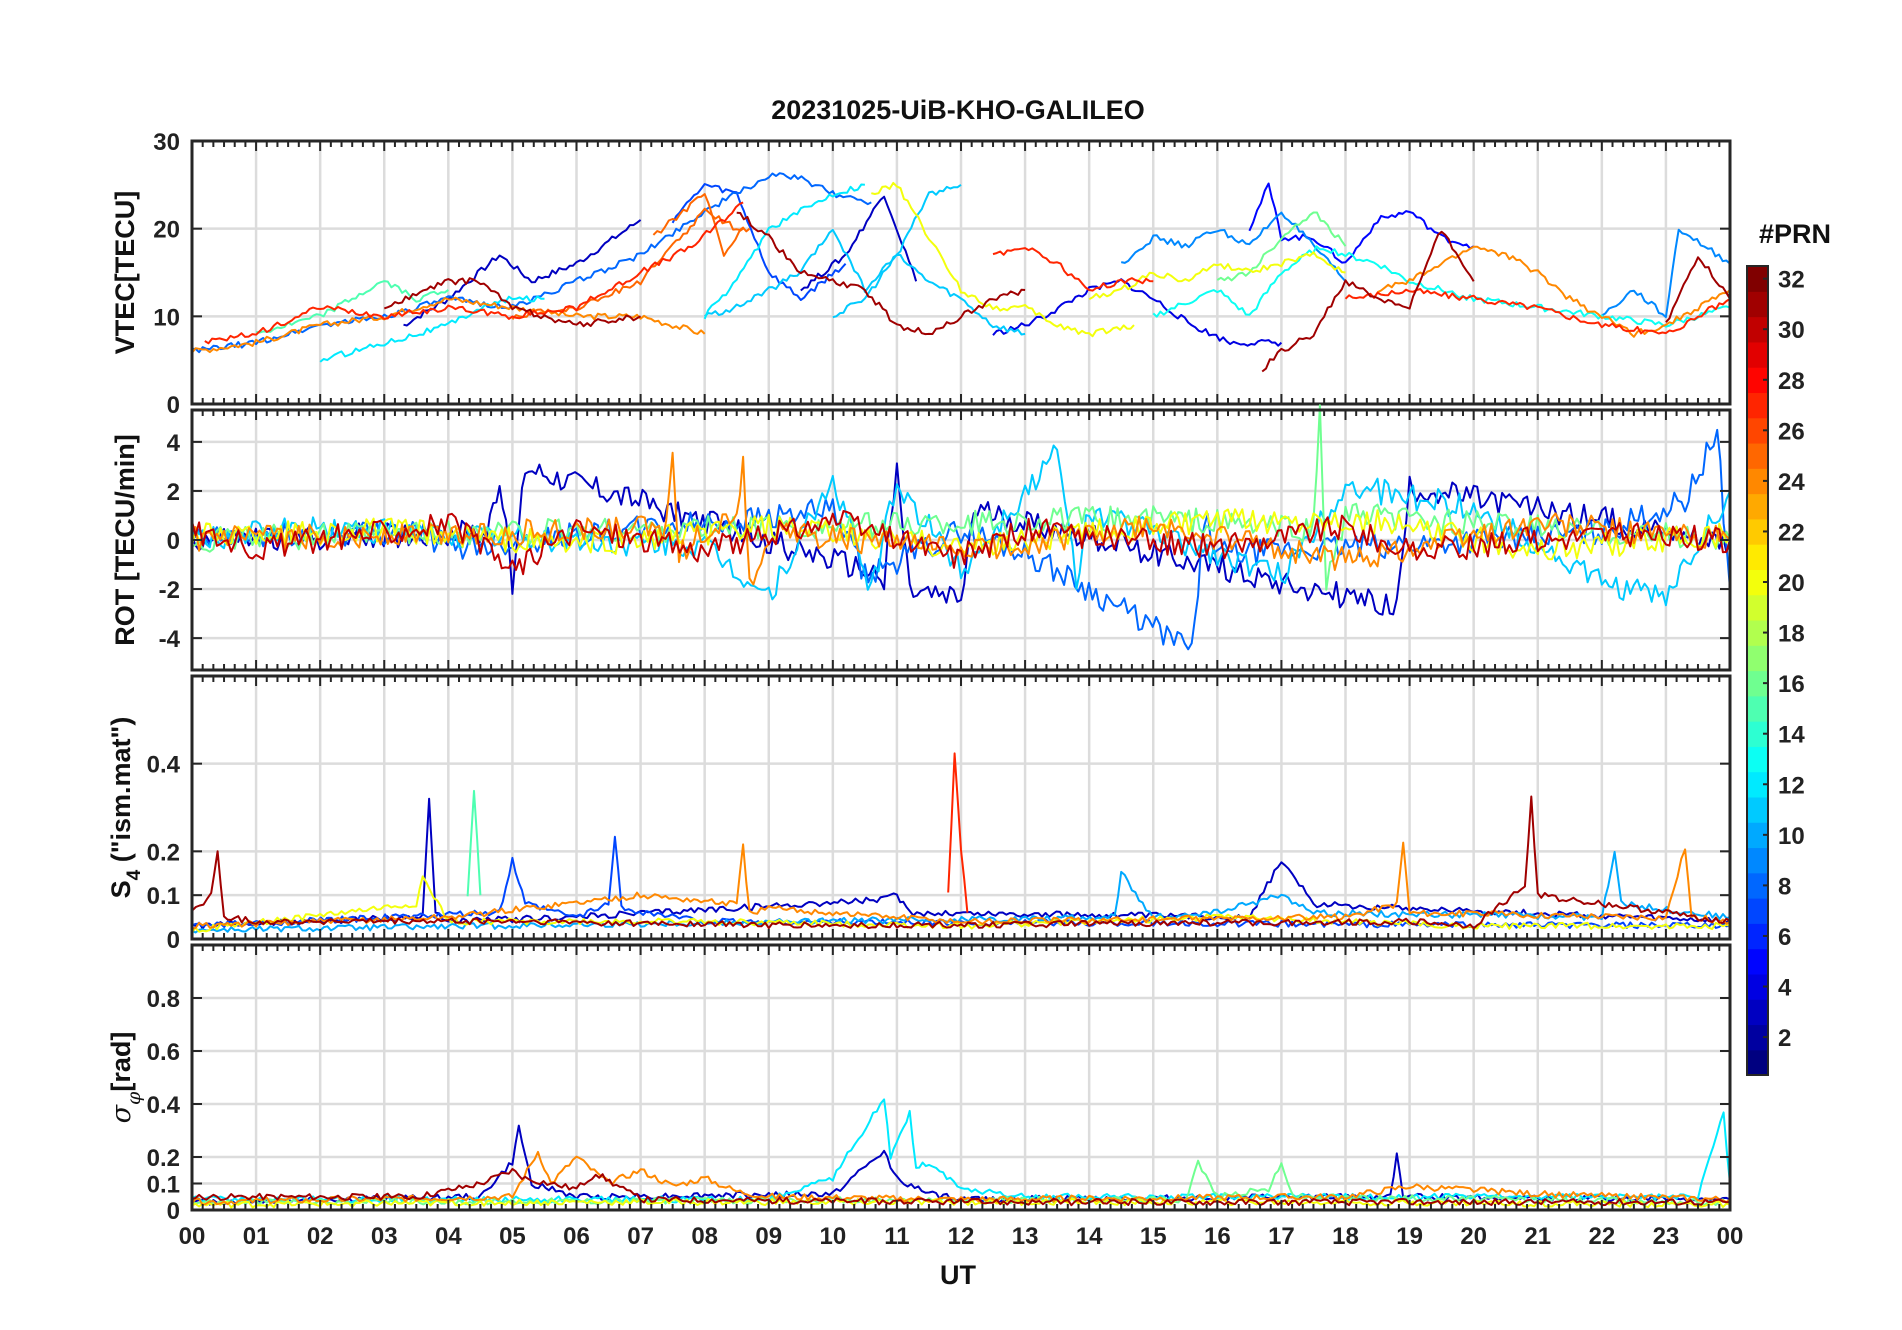 This screenshot has height=1330, width=1902. Describe the element at coordinates (1791, 482) in the screenshot. I see `colorbar-tick-label: 24` at that location.